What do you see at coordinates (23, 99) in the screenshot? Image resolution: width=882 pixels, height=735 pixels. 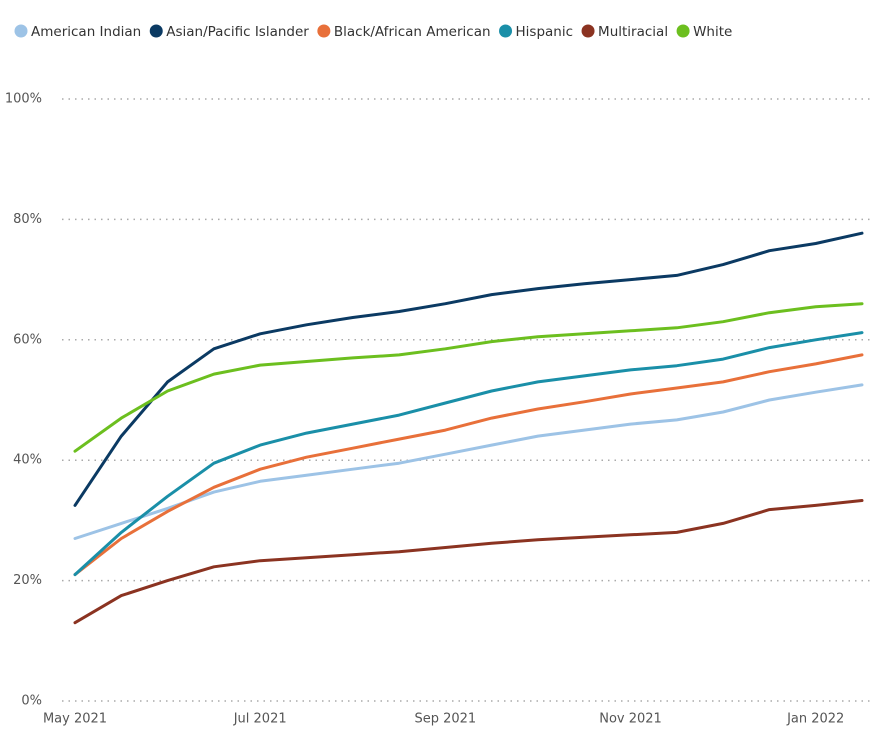 I see `y-tick-label: 100%` at bounding box center [23, 99].